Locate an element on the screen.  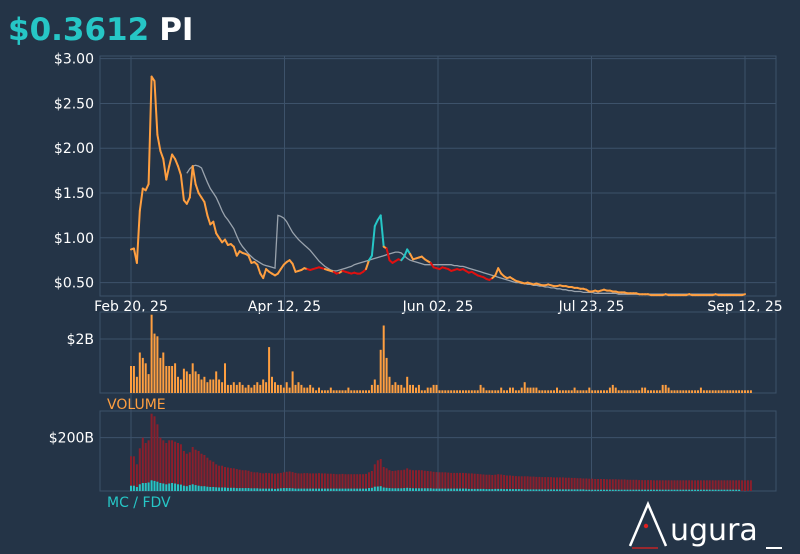
x-tick-label: Apr 12, 25 is located at coordinates (284, 307).